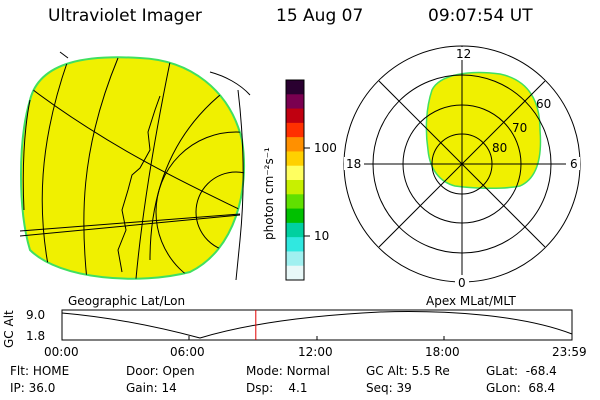 Image resolution: width=600 pixels, height=400 pixels. Describe the element at coordinates (569, 352) in the screenshot. I see `time-tick-2359: 23:59` at that location.